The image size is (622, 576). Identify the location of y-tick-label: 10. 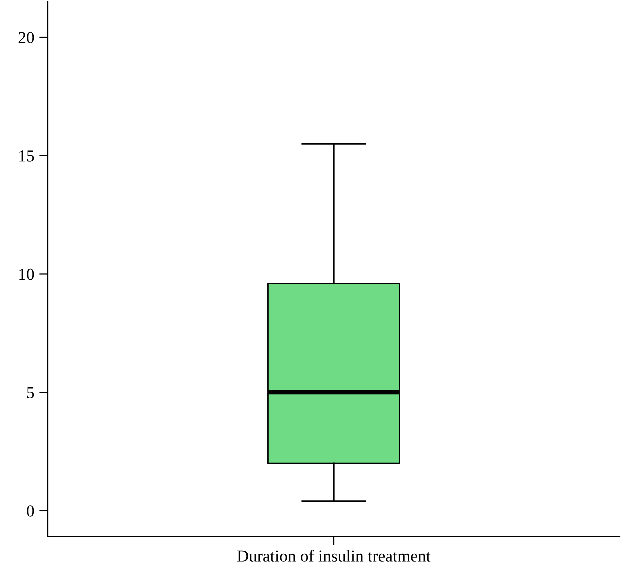
(27, 274).